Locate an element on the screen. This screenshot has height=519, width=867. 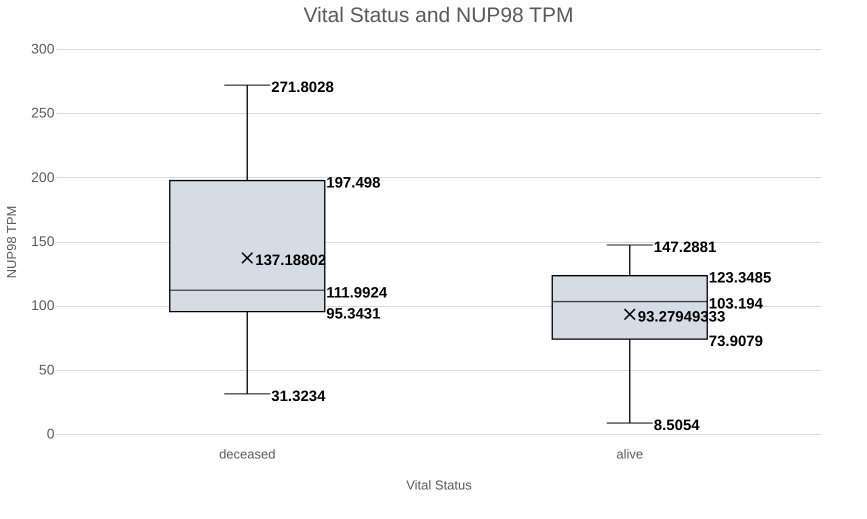
y-axis-title: NUP98 TPM is located at coordinates (12, 242).